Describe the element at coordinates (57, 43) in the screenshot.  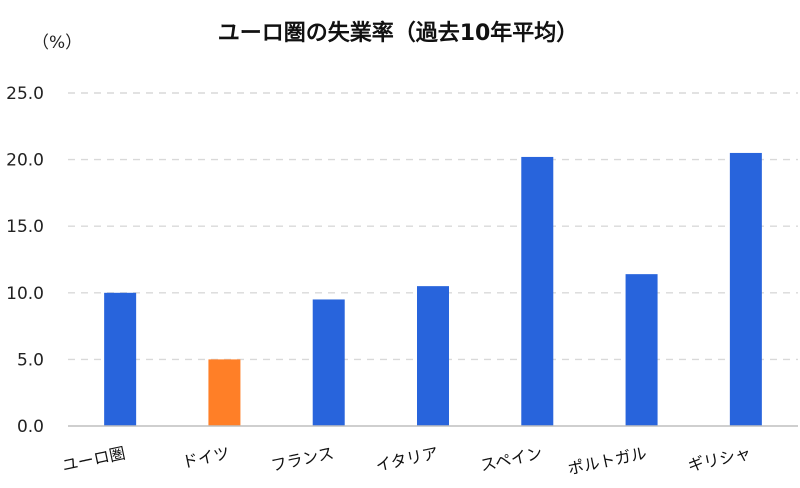
I see `unit-label: （%）` at that location.